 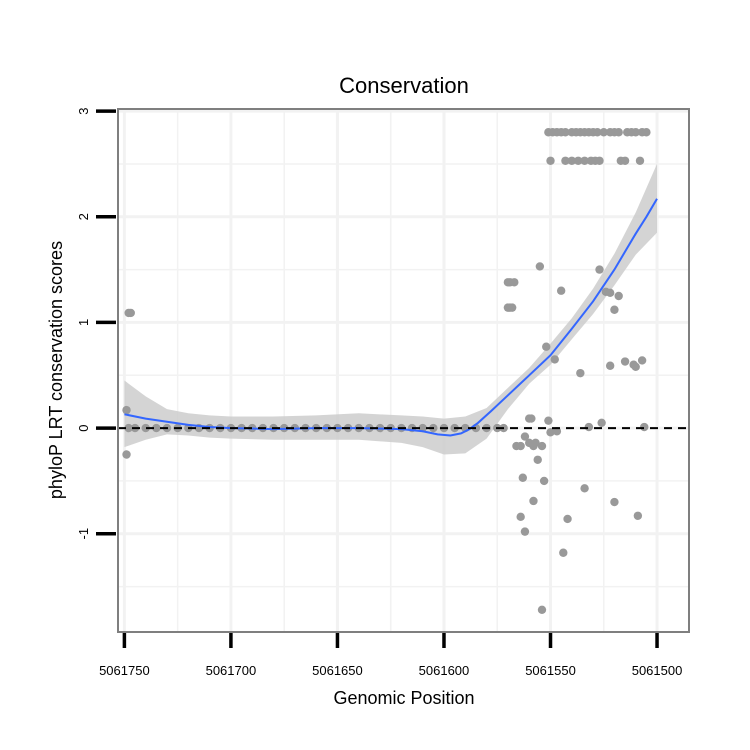 I want to click on y-tick-label: -1, so click(x=83, y=534).